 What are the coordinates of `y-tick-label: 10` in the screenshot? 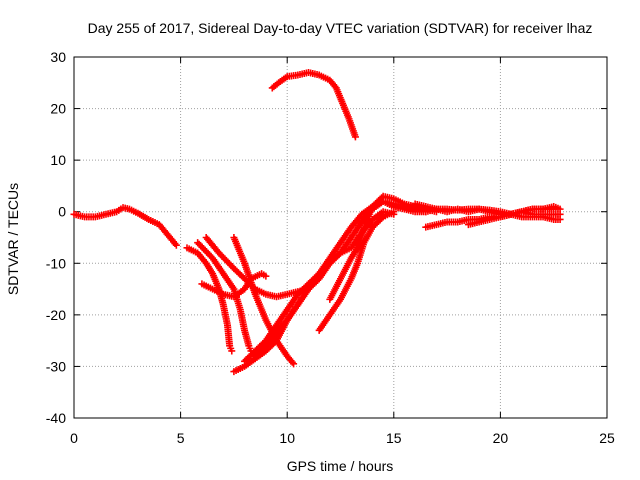 It's located at (58, 160).